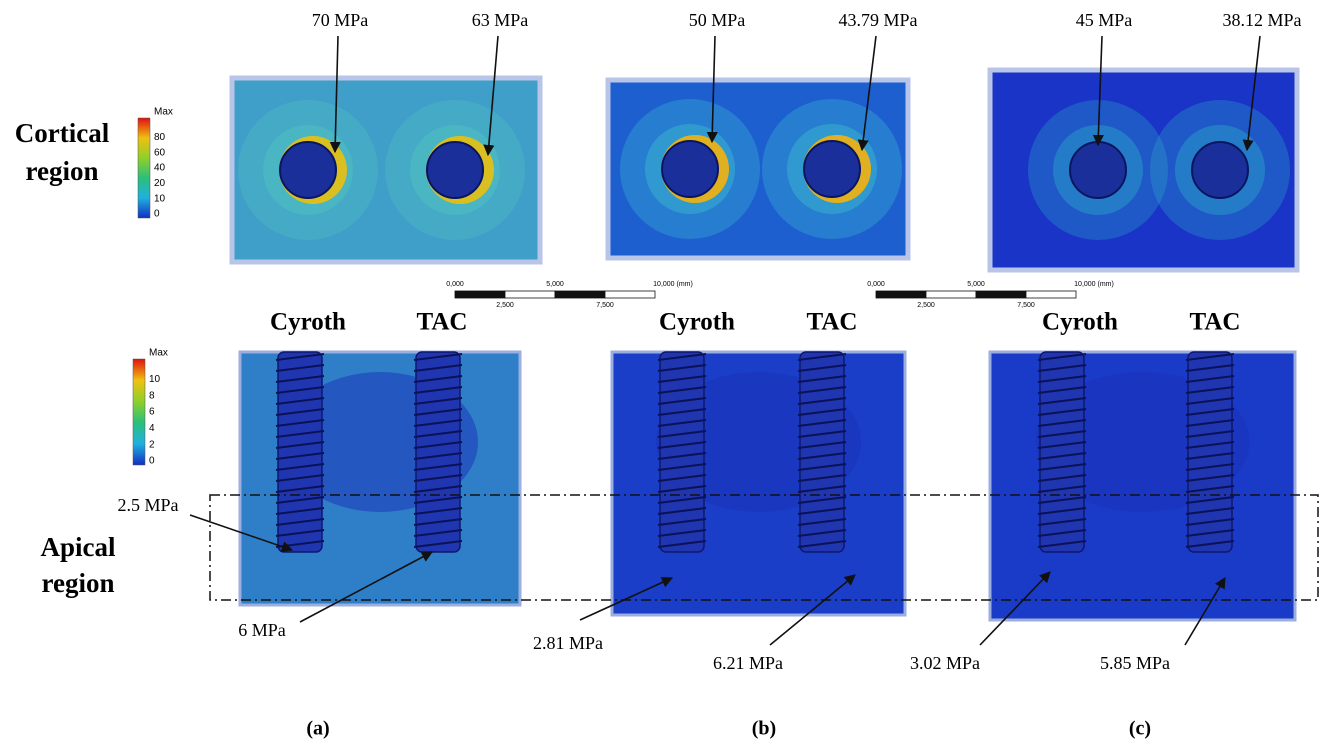  What do you see at coordinates (155, 379) in the screenshot?
I see `legend-label: 10` at bounding box center [155, 379].